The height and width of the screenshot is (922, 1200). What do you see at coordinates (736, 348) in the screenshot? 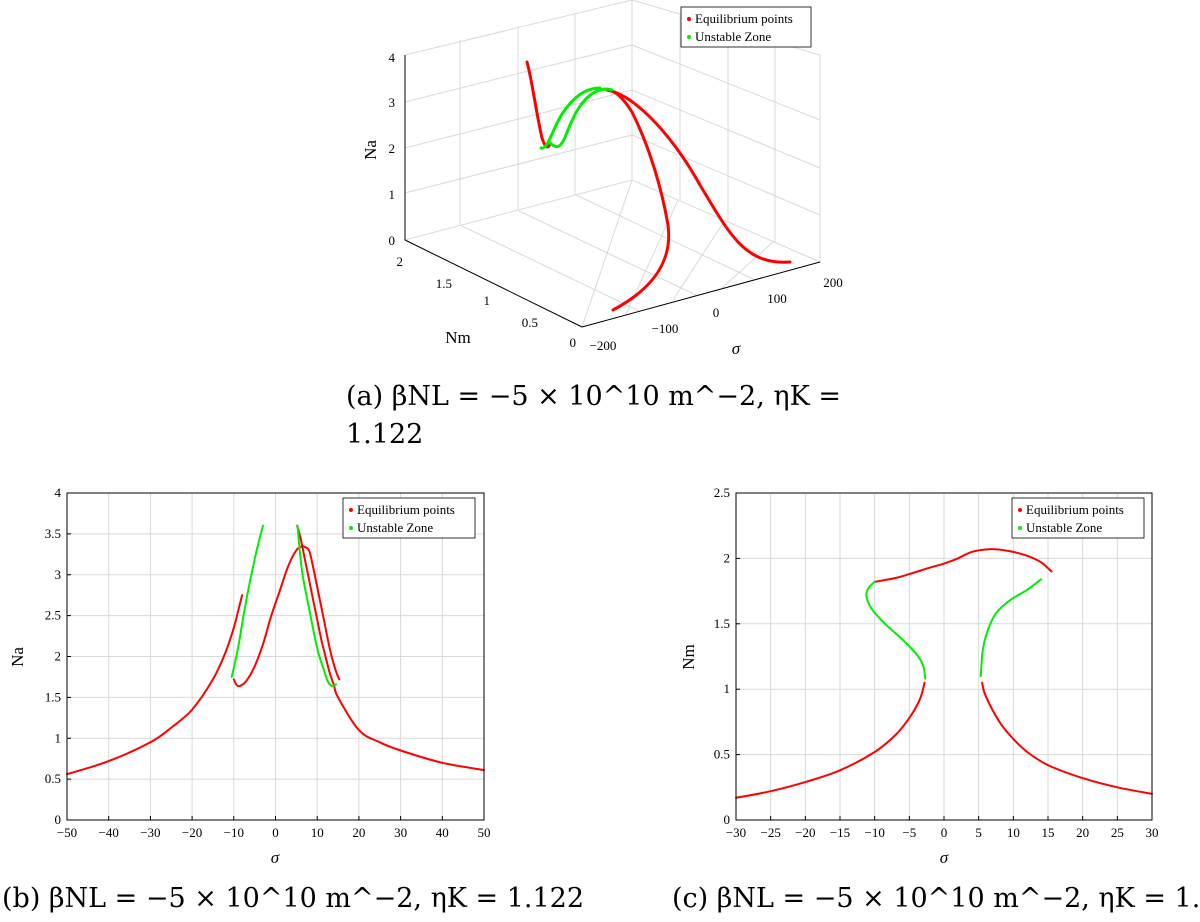
I see `chart-a-xlabel: σ` at bounding box center [736, 348].